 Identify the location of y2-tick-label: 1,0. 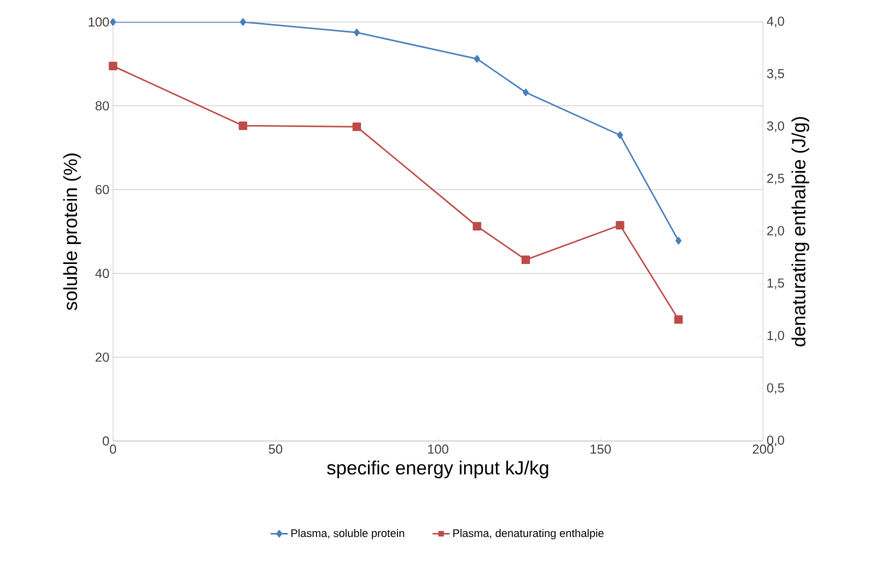
(776, 336).